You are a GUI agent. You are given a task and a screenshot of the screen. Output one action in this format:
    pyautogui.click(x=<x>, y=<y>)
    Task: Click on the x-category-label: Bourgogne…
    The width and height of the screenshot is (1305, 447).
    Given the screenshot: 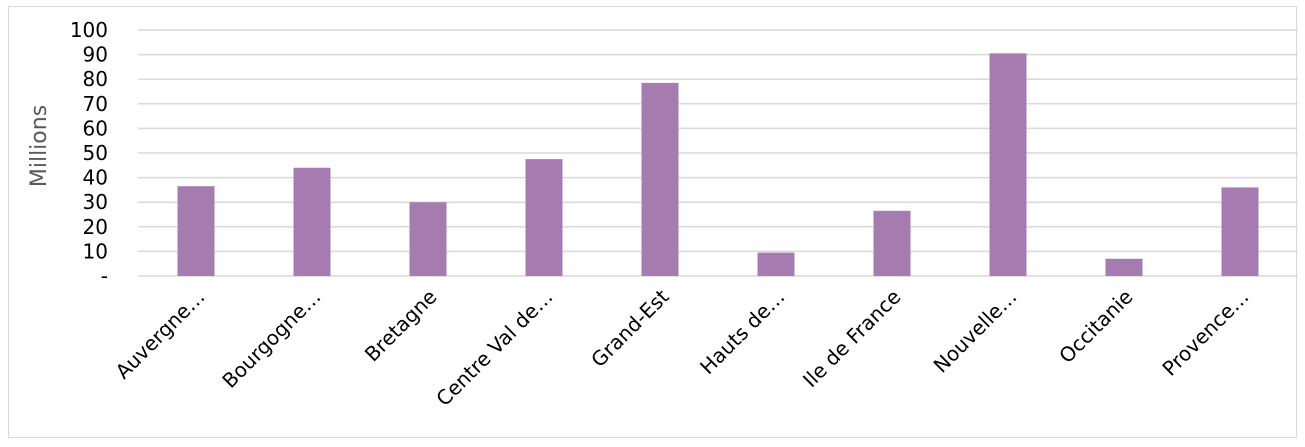 What is the action you would take?
    pyautogui.click(x=271, y=339)
    